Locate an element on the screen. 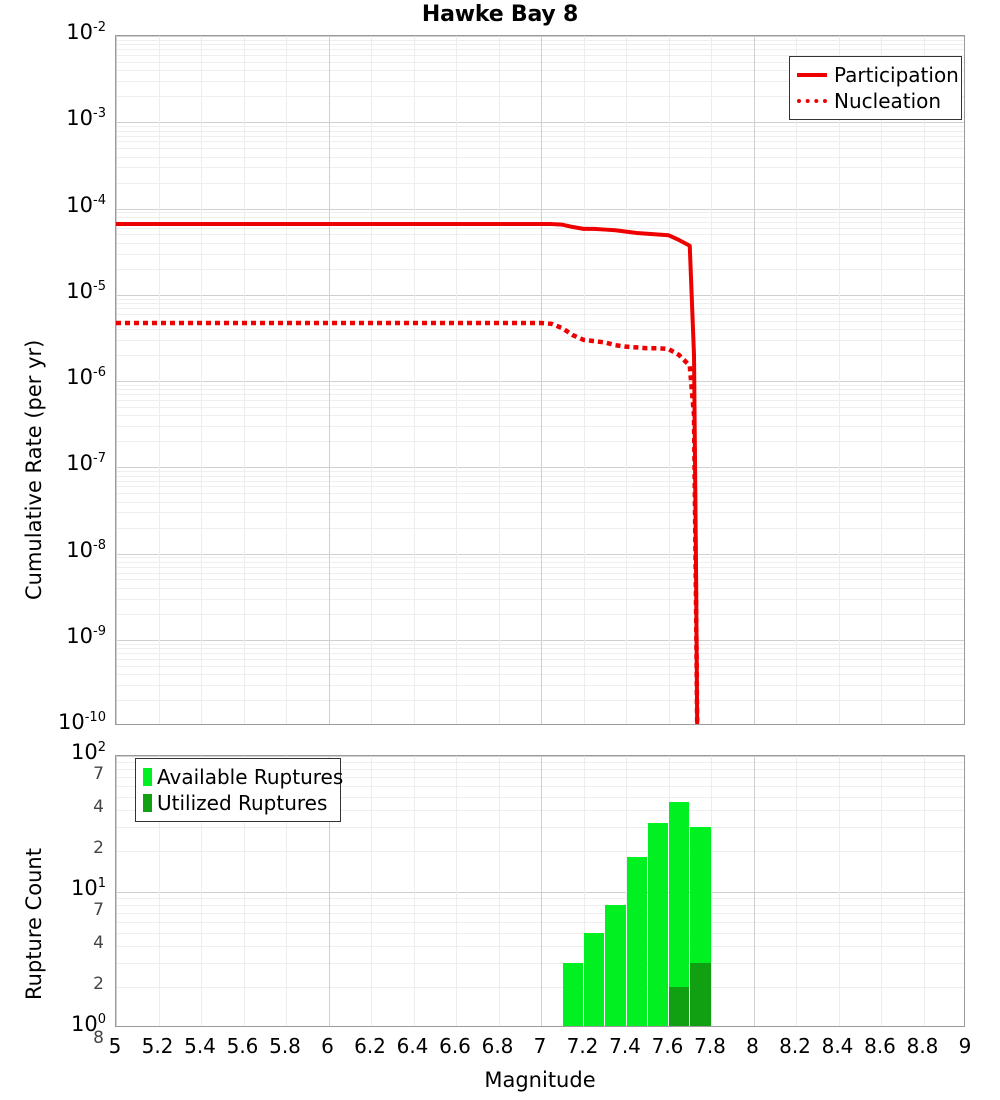 The width and height of the screenshot is (1000, 1100). x-axis-tick: 8.4 is located at coordinates (837, 1046).